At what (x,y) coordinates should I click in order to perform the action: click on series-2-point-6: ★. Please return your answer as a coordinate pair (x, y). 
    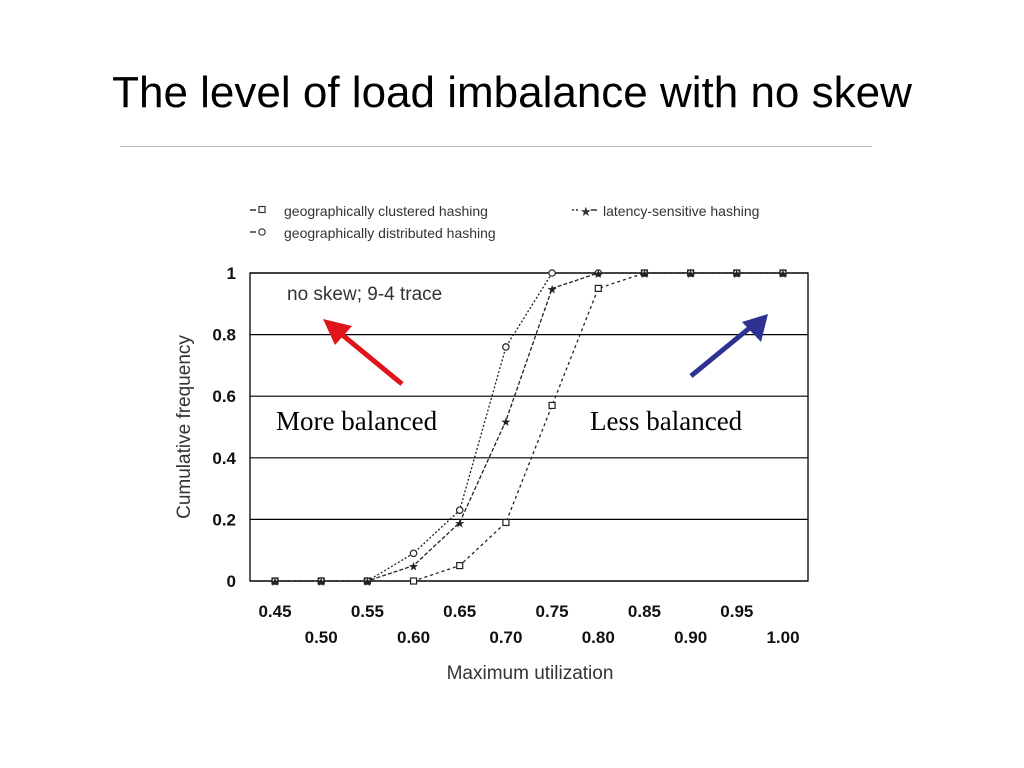
    Looking at the image, I should click on (552, 289).